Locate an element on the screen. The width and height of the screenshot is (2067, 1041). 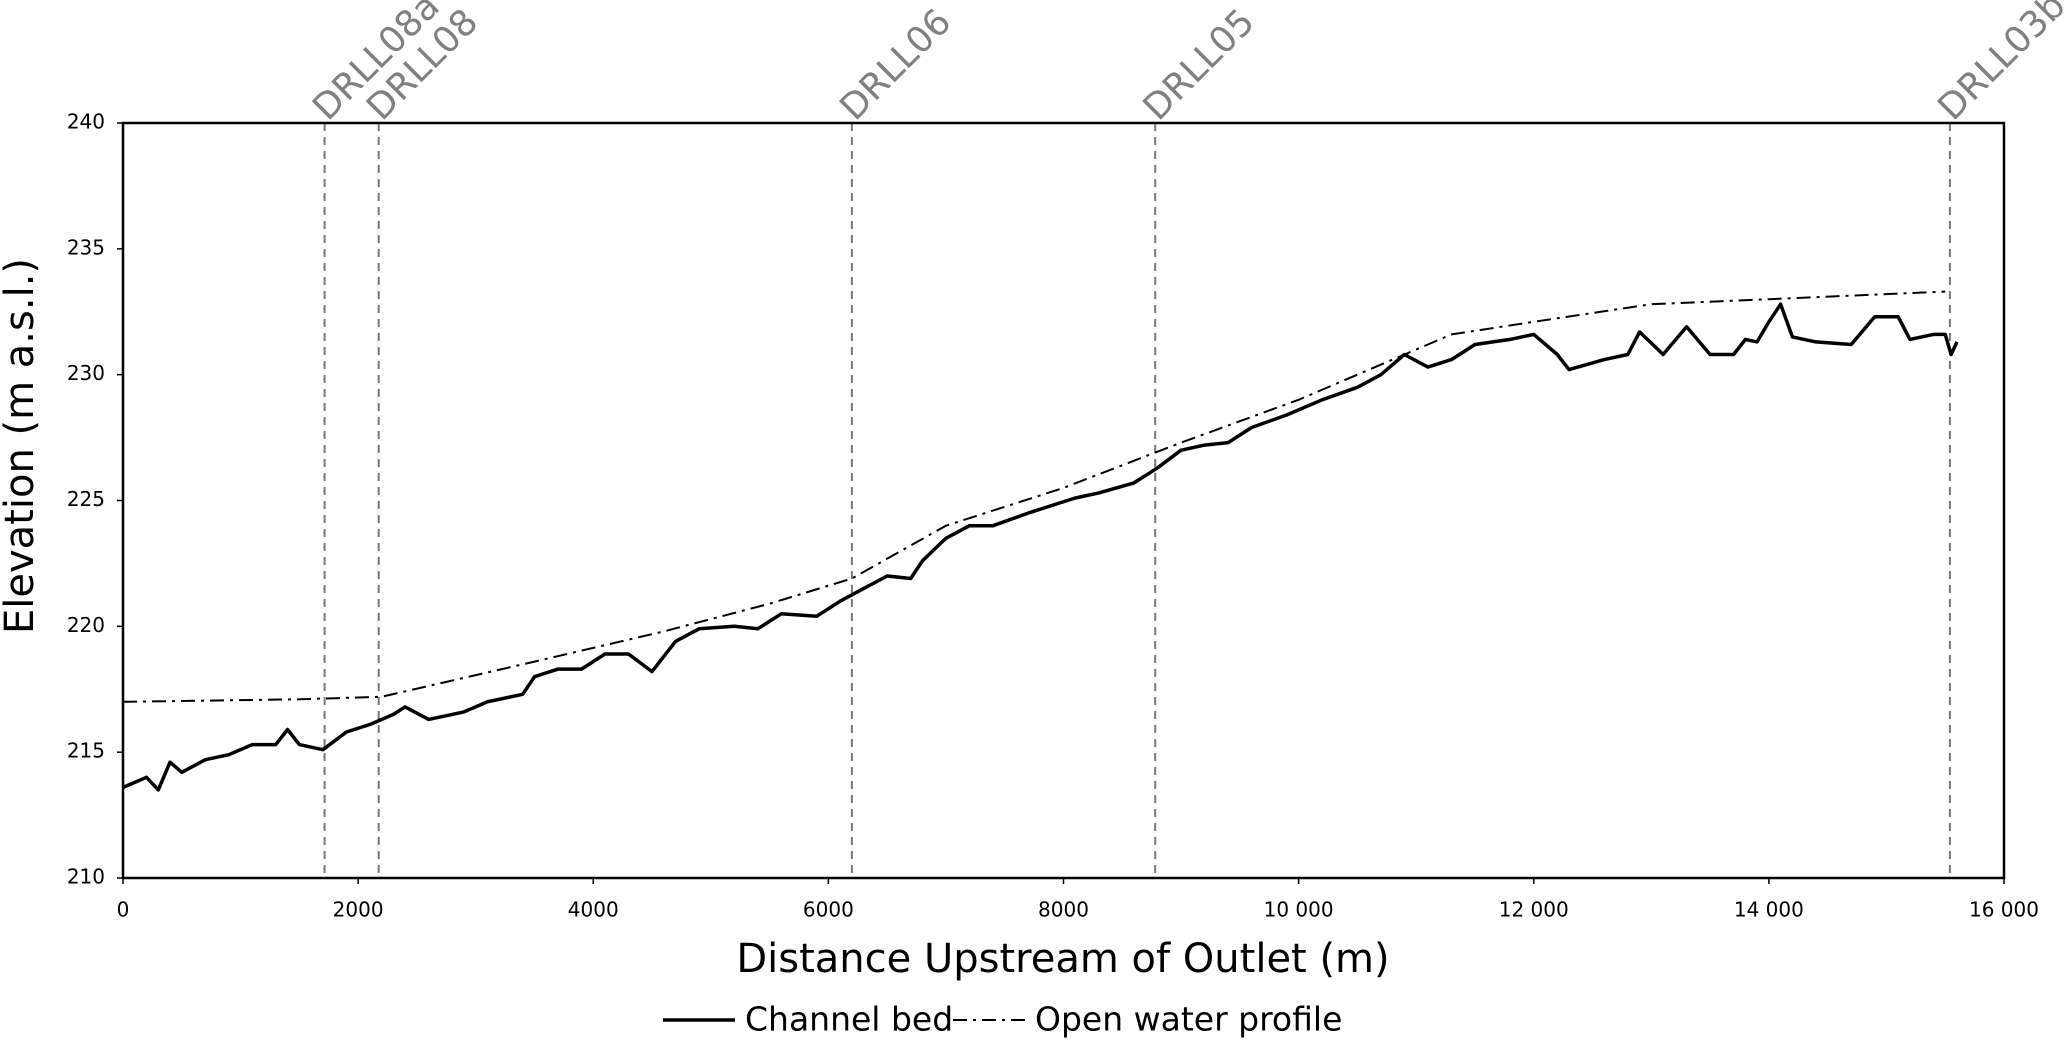
legend-label: Open water profile is located at coordinates (1188, 1019).